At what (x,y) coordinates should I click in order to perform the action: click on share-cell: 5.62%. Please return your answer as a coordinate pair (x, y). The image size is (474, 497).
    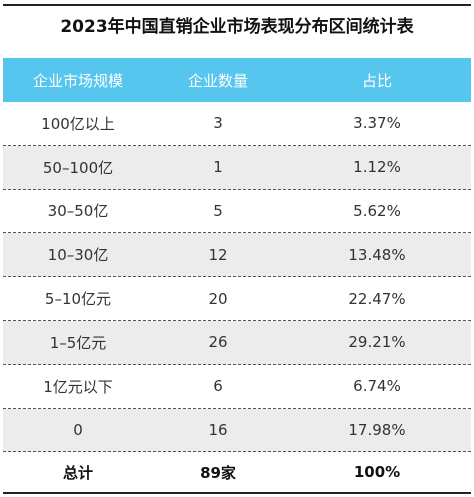
    Looking at the image, I should click on (377, 210).